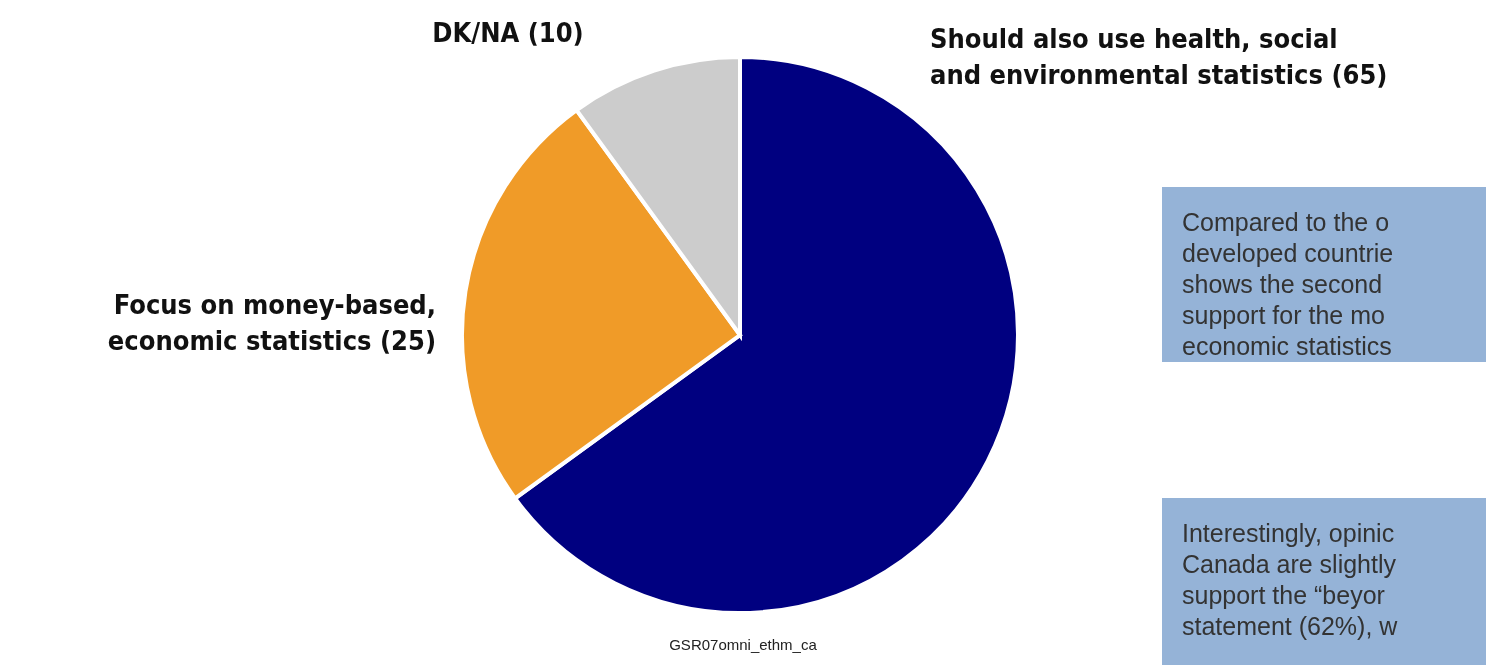 The image size is (1486, 665). Describe the element at coordinates (1159, 56) in the screenshot. I see `slice-label: Should also use health, social and environmental statistics (65)` at that location.